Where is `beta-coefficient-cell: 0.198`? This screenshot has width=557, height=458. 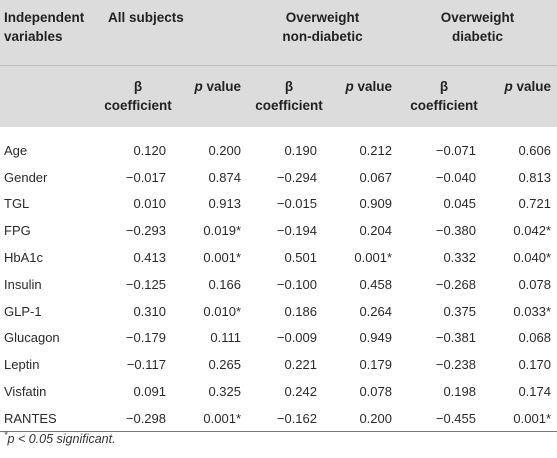
beta-coefficient-cell: 0.198 is located at coordinates (459, 392).